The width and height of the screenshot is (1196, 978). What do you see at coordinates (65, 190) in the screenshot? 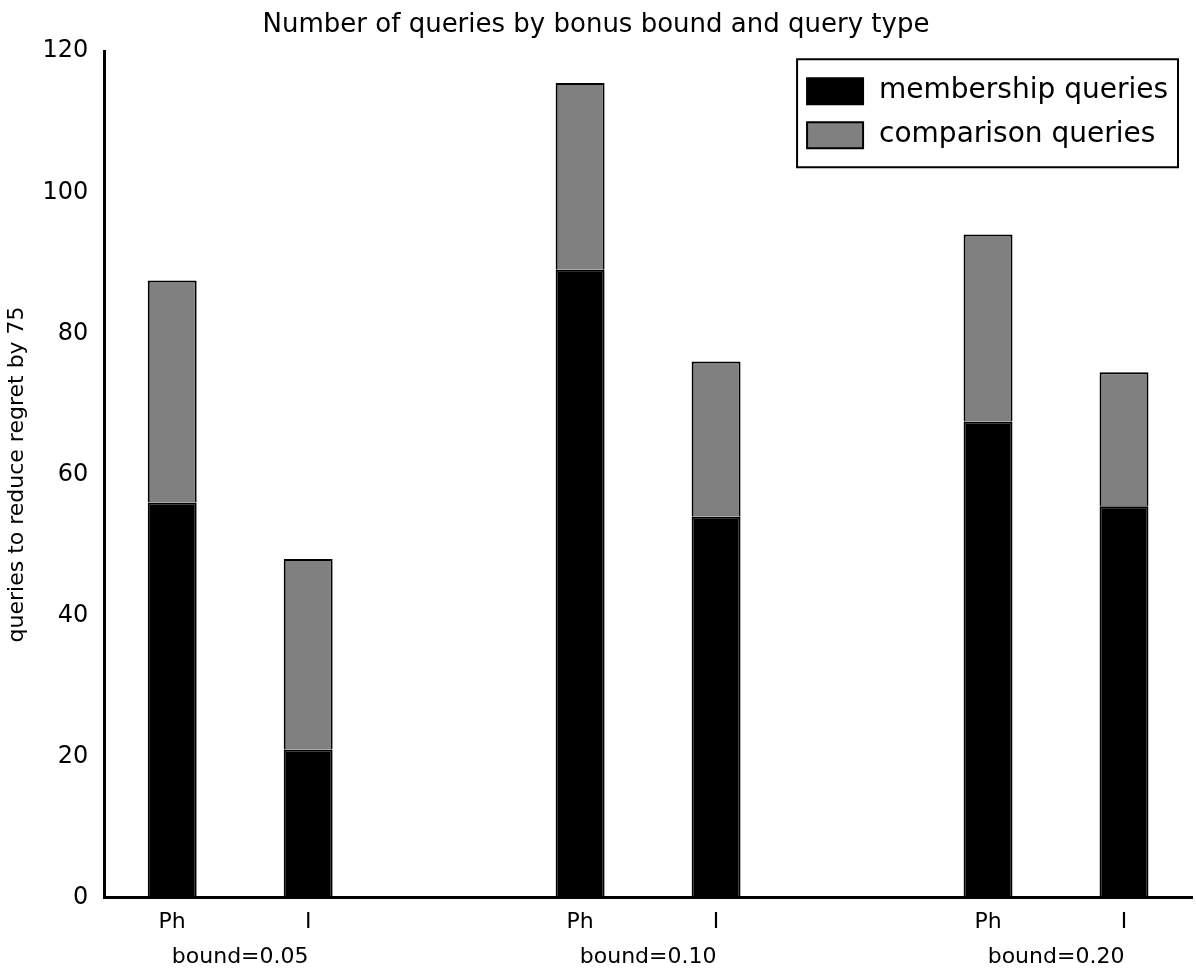
I see `y-tick-label: 100` at bounding box center [65, 190].